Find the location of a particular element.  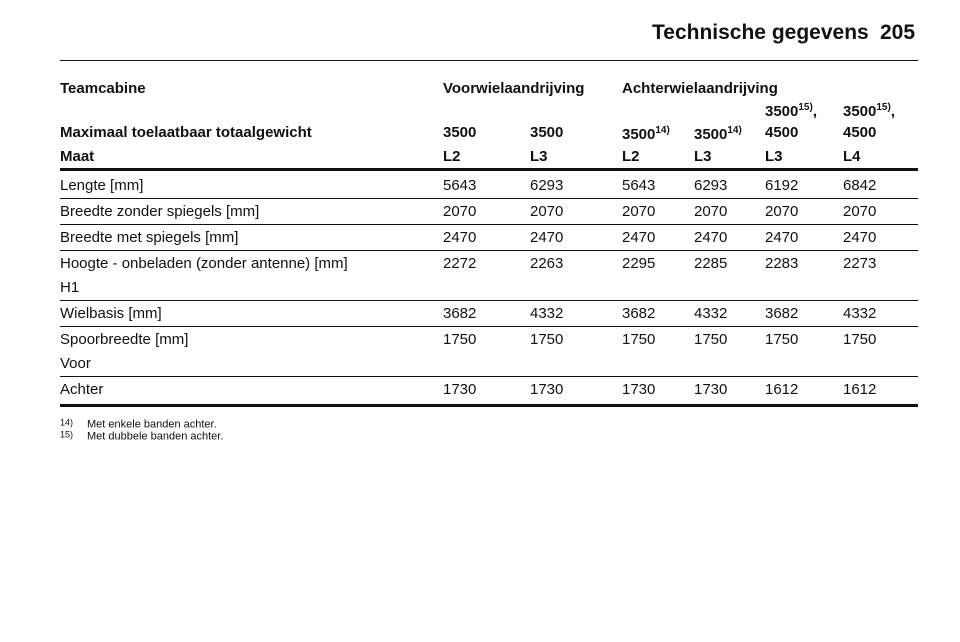

cell: 2295 is located at coordinates (639, 263).